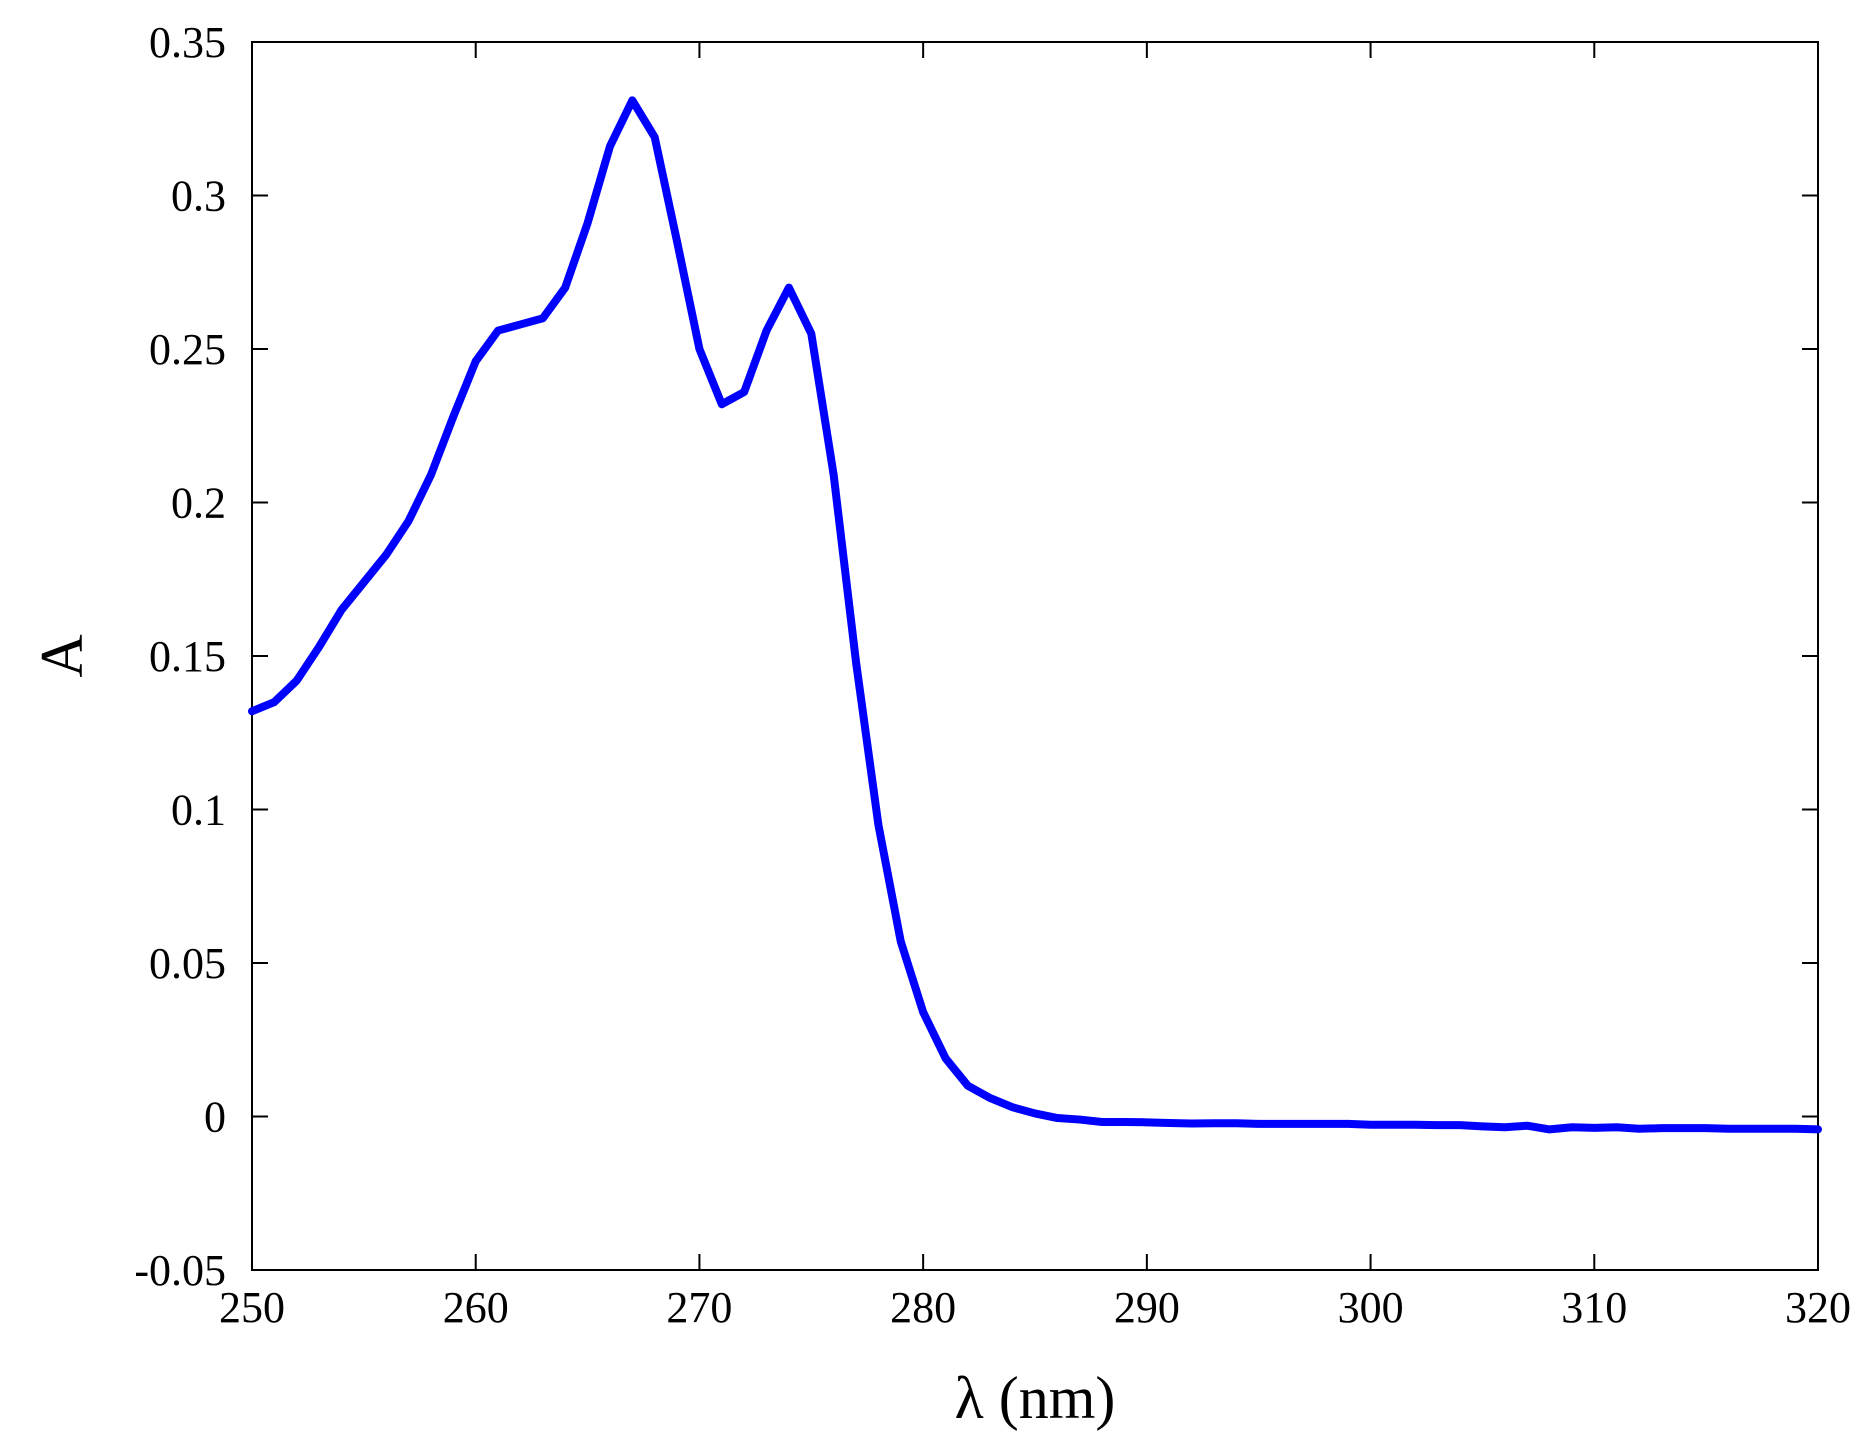 The width and height of the screenshot is (1862, 1447). What do you see at coordinates (1594, 1307) in the screenshot?
I see `x-tick-label: 310` at bounding box center [1594, 1307].